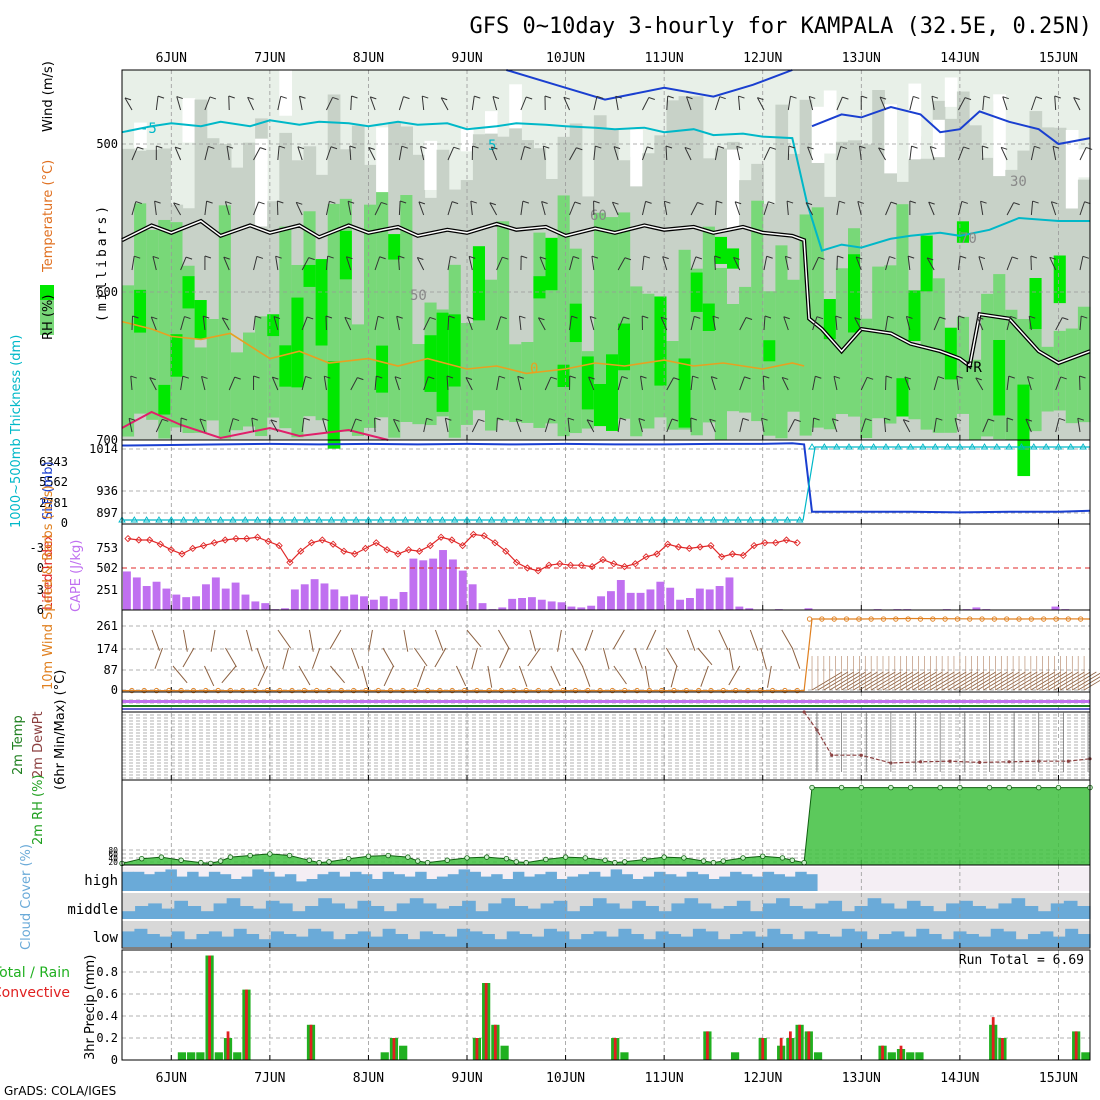 Image resolution: width=1100 pixels, height=1100 pixels. I want to click on precip-conv-label: Convective, so click(35, 993).